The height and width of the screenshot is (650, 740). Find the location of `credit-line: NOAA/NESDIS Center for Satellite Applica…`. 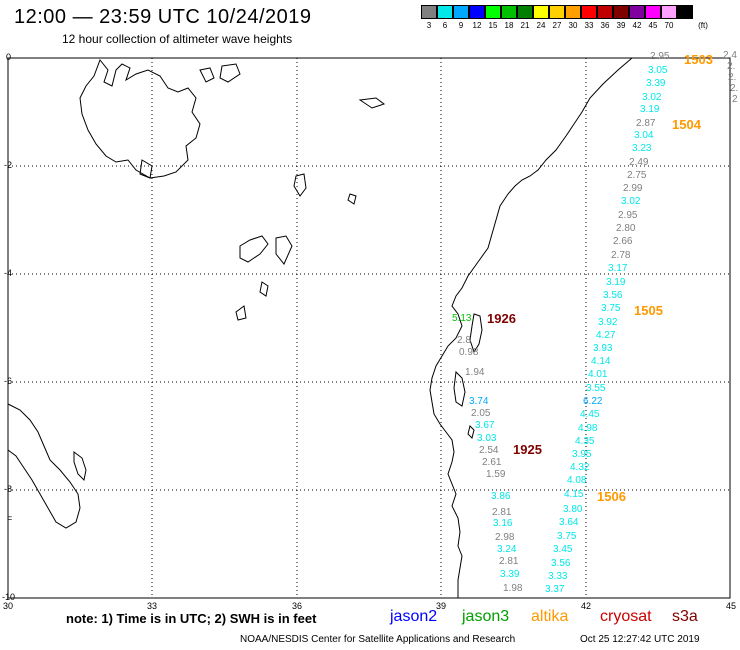

credit-line: NOAA/NESDIS Center for Satellite Applica… is located at coordinates (378, 639).